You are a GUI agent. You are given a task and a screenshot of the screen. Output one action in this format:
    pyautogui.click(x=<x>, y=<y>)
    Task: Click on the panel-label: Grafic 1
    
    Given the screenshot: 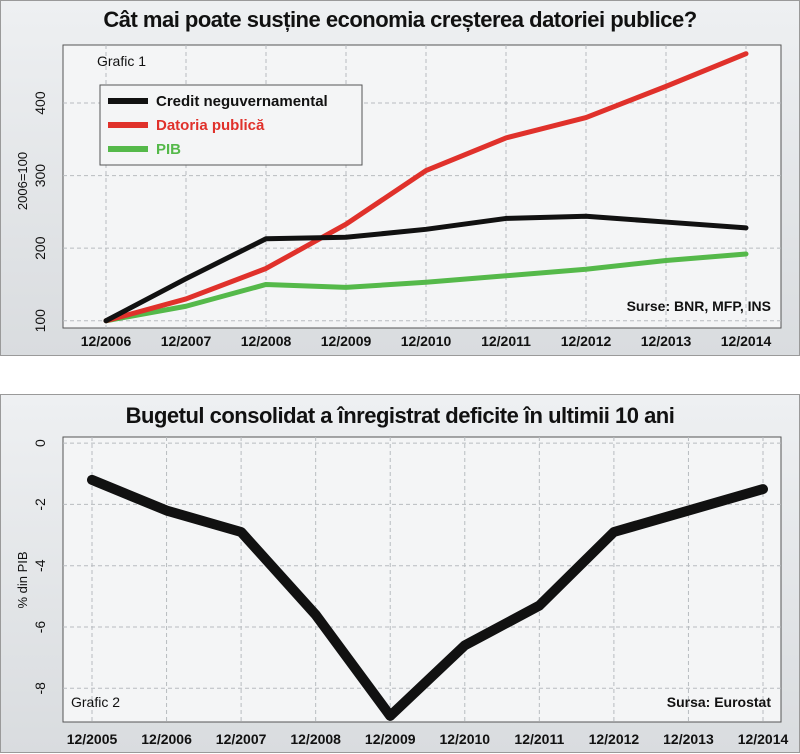 What is the action you would take?
    pyautogui.click(x=121, y=61)
    